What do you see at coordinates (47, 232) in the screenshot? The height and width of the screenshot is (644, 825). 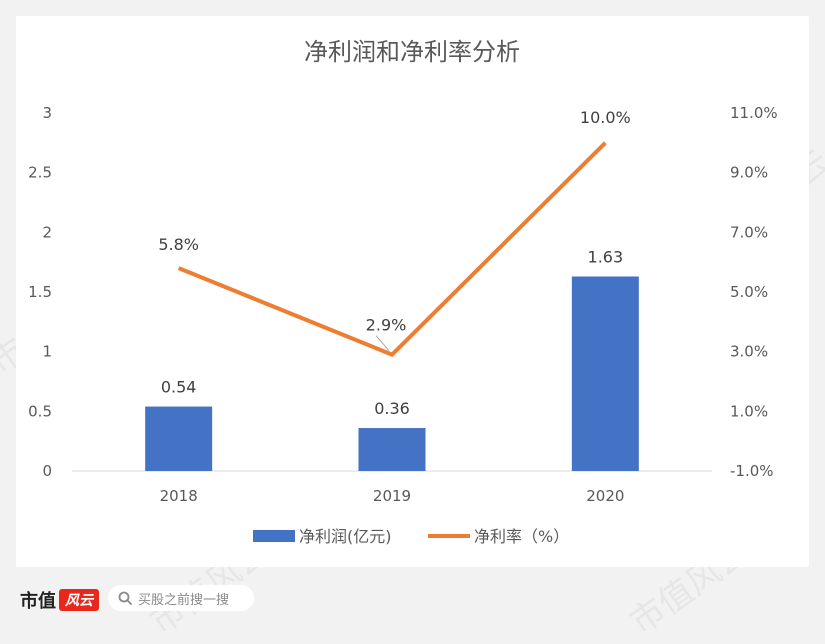 I see `y-left-tick-label: 2` at bounding box center [47, 232].